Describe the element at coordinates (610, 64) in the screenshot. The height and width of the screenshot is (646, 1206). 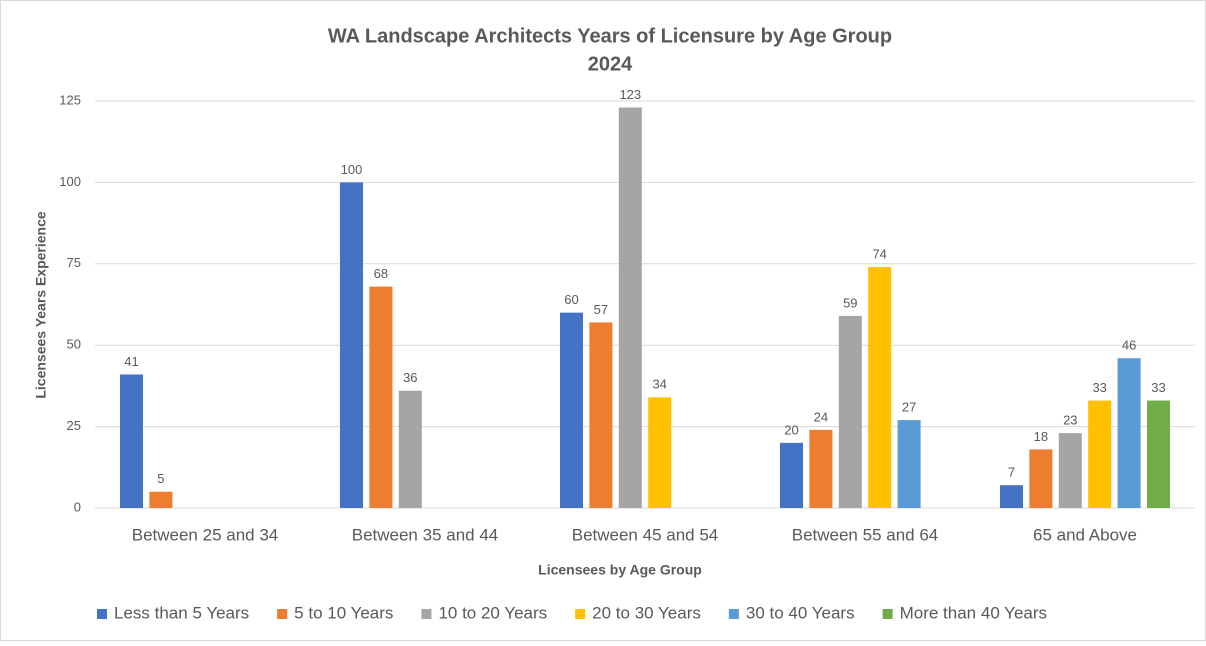
I see `chart-subtitle: 2024` at that location.